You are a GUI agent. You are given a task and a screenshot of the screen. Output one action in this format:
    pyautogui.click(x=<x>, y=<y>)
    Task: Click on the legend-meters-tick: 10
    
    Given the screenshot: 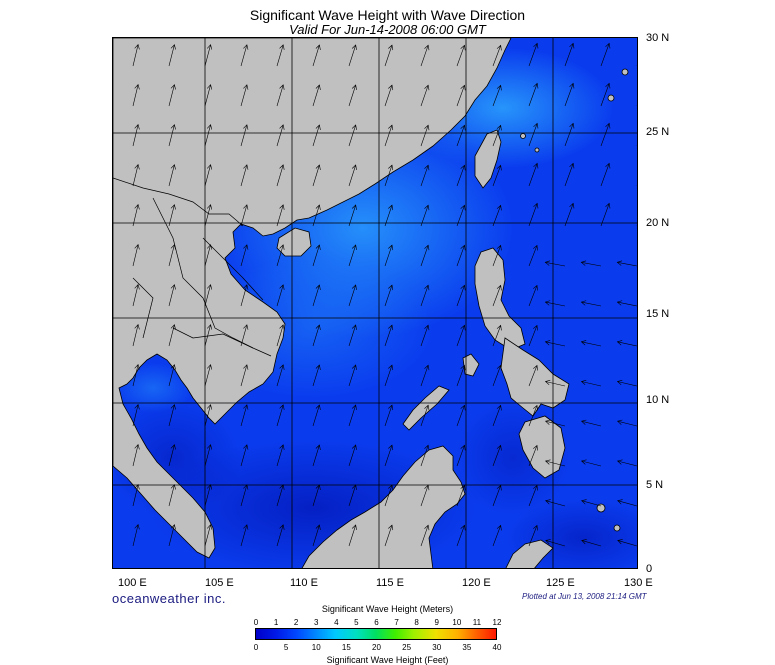 What is the action you would take?
    pyautogui.click(x=457, y=622)
    